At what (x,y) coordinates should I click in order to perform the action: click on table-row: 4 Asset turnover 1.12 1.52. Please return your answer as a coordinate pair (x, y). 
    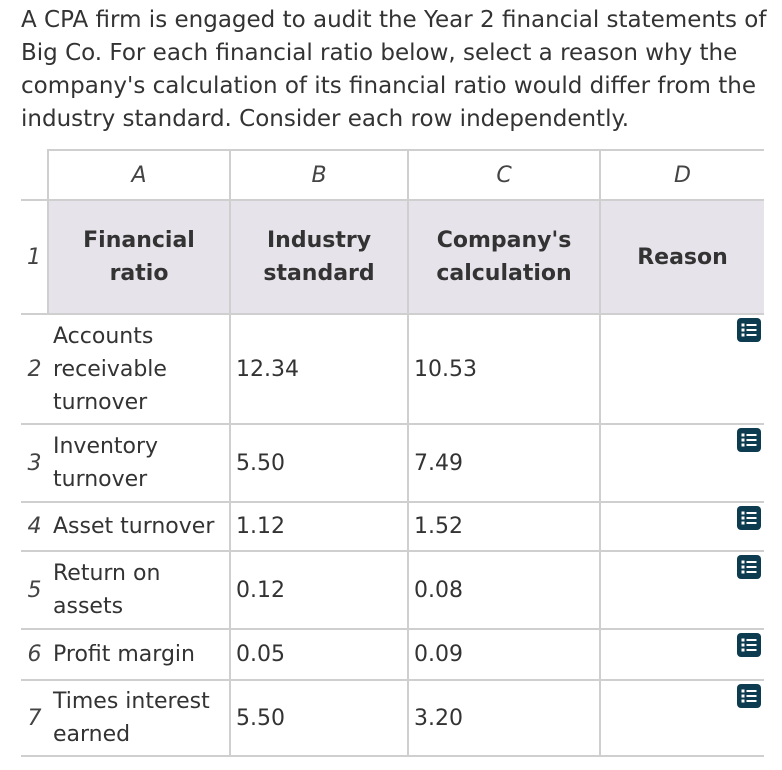
    Looking at the image, I should click on (392, 526).